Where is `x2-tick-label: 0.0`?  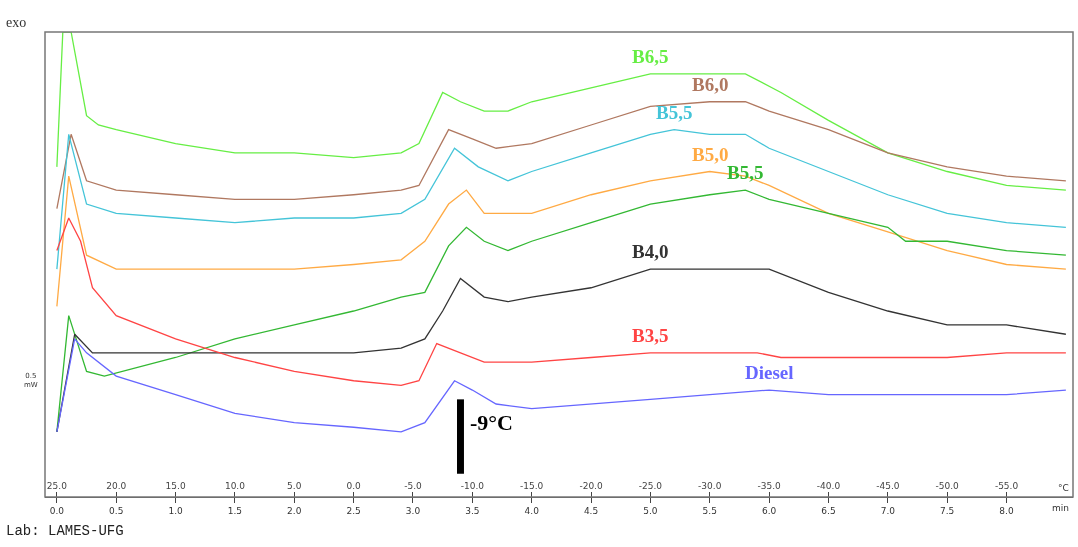
x2-tick-label: 0.0 is located at coordinates (57, 510).